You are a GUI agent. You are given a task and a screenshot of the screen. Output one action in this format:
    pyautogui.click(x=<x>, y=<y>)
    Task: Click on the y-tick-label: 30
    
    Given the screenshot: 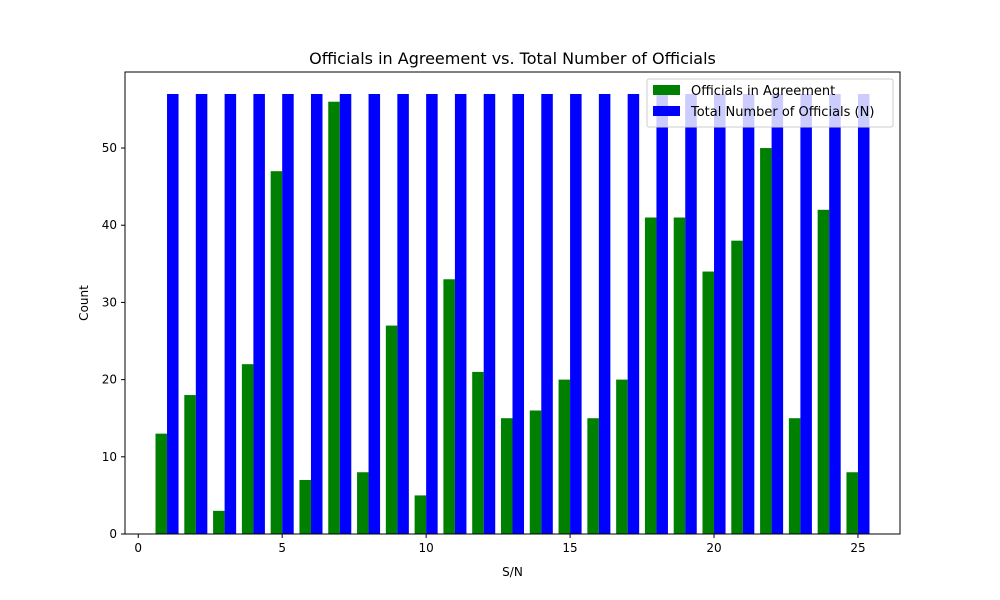 What is the action you would take?
    pyautogui.click(x=109, y=302)
    